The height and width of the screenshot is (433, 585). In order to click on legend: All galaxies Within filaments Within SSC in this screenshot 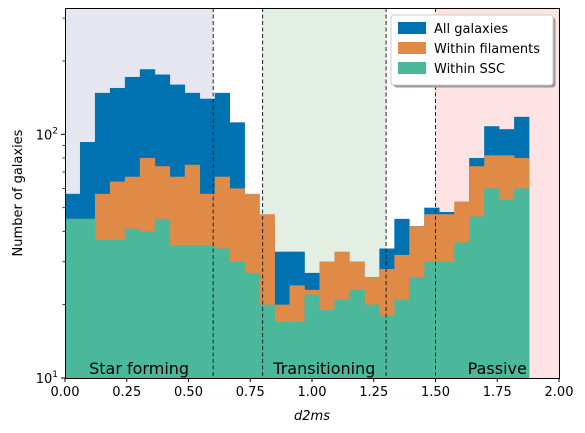, I will do `click(473, 51)`.